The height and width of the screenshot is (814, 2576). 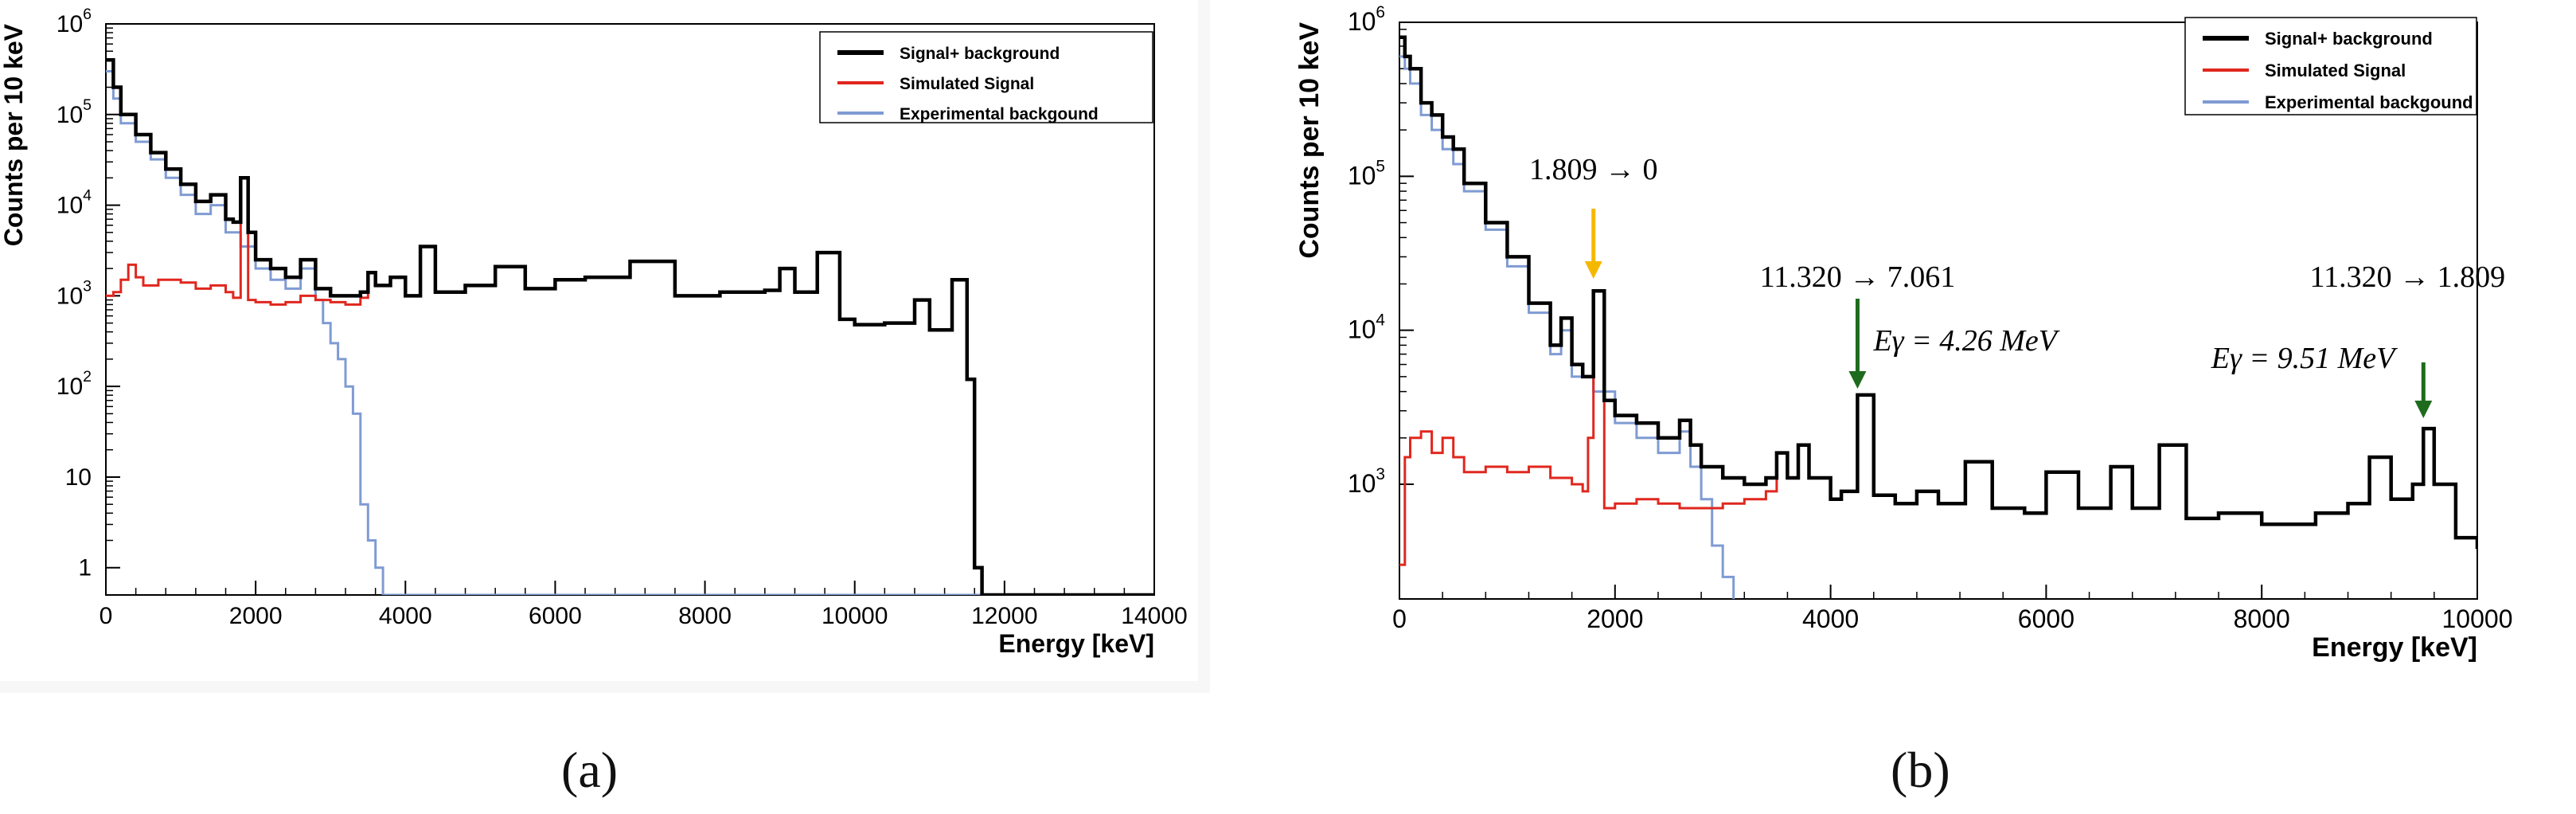 What do you see at coordinates (1004, 616) in the screenshot?
I see `x-tick-label: 12000` at bounding box center [1004, 616].